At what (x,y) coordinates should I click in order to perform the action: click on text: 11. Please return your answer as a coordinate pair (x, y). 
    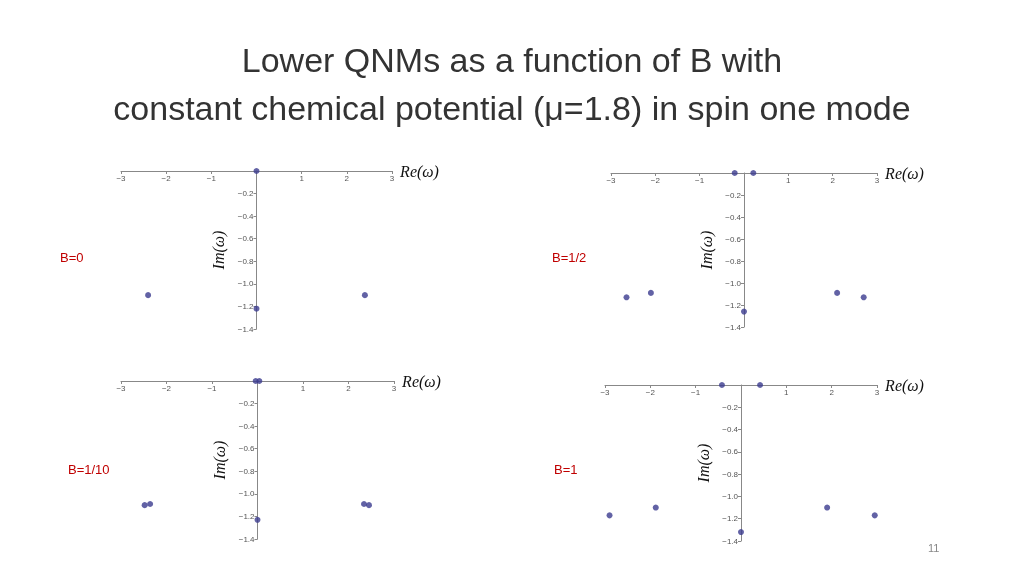
    Looking at the image, I should click on (934, 548).